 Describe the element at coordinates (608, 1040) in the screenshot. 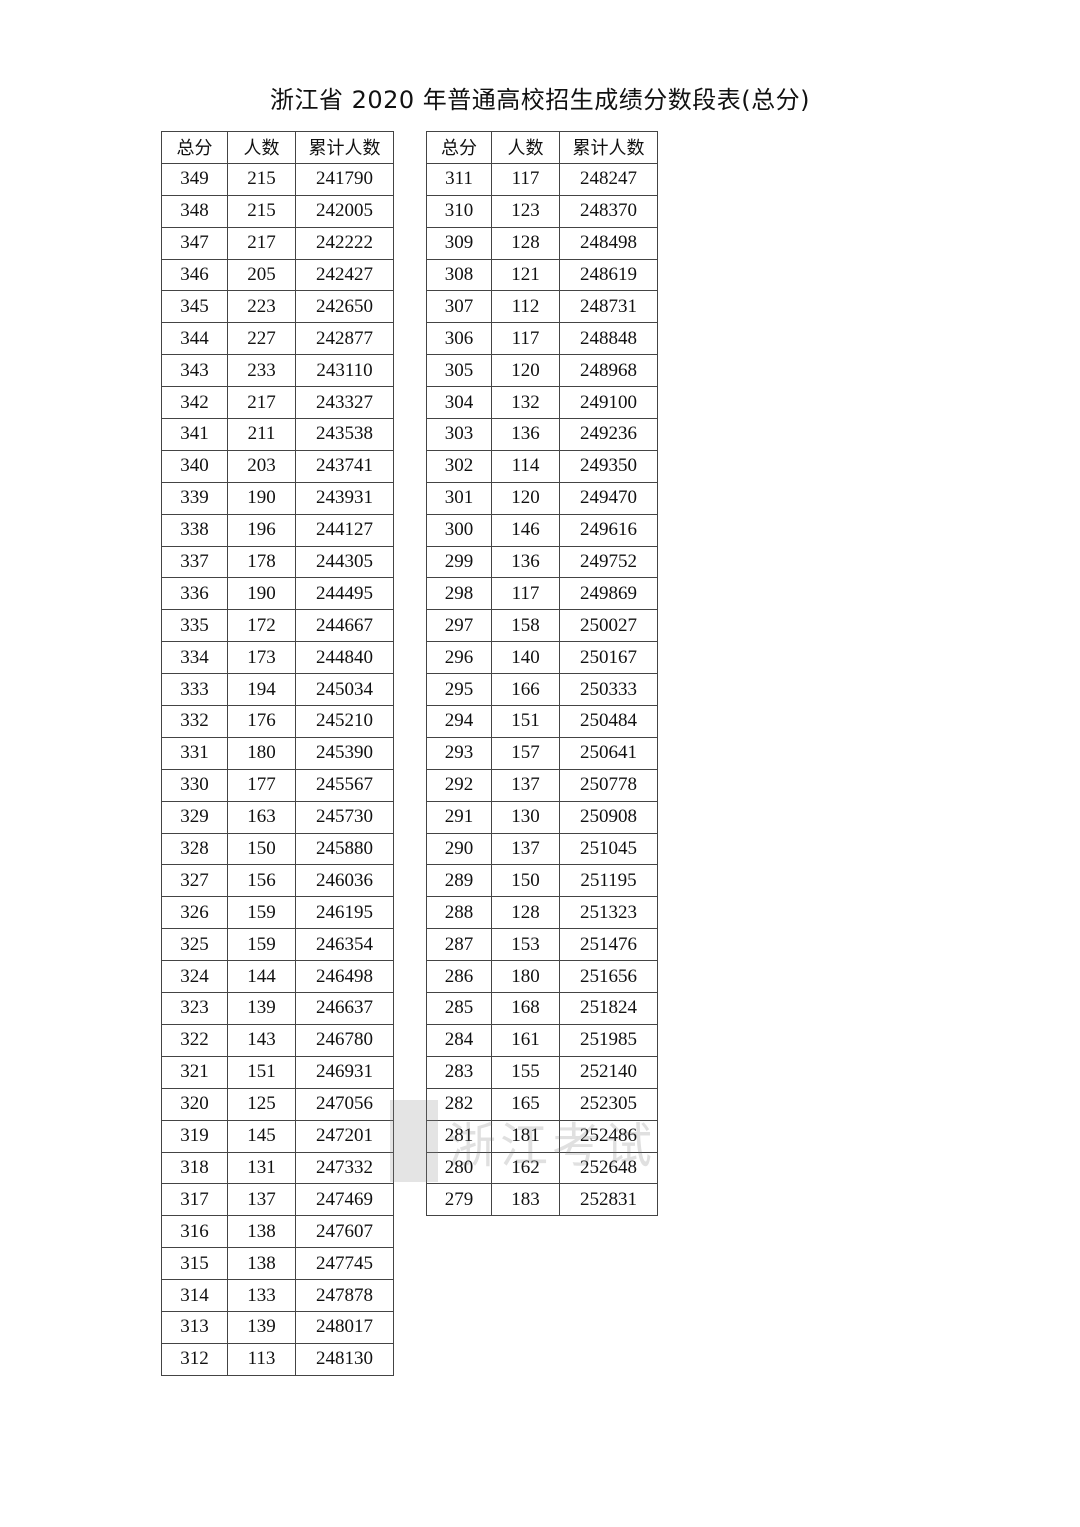

I see `cell-cumulative: 251985` at that location.